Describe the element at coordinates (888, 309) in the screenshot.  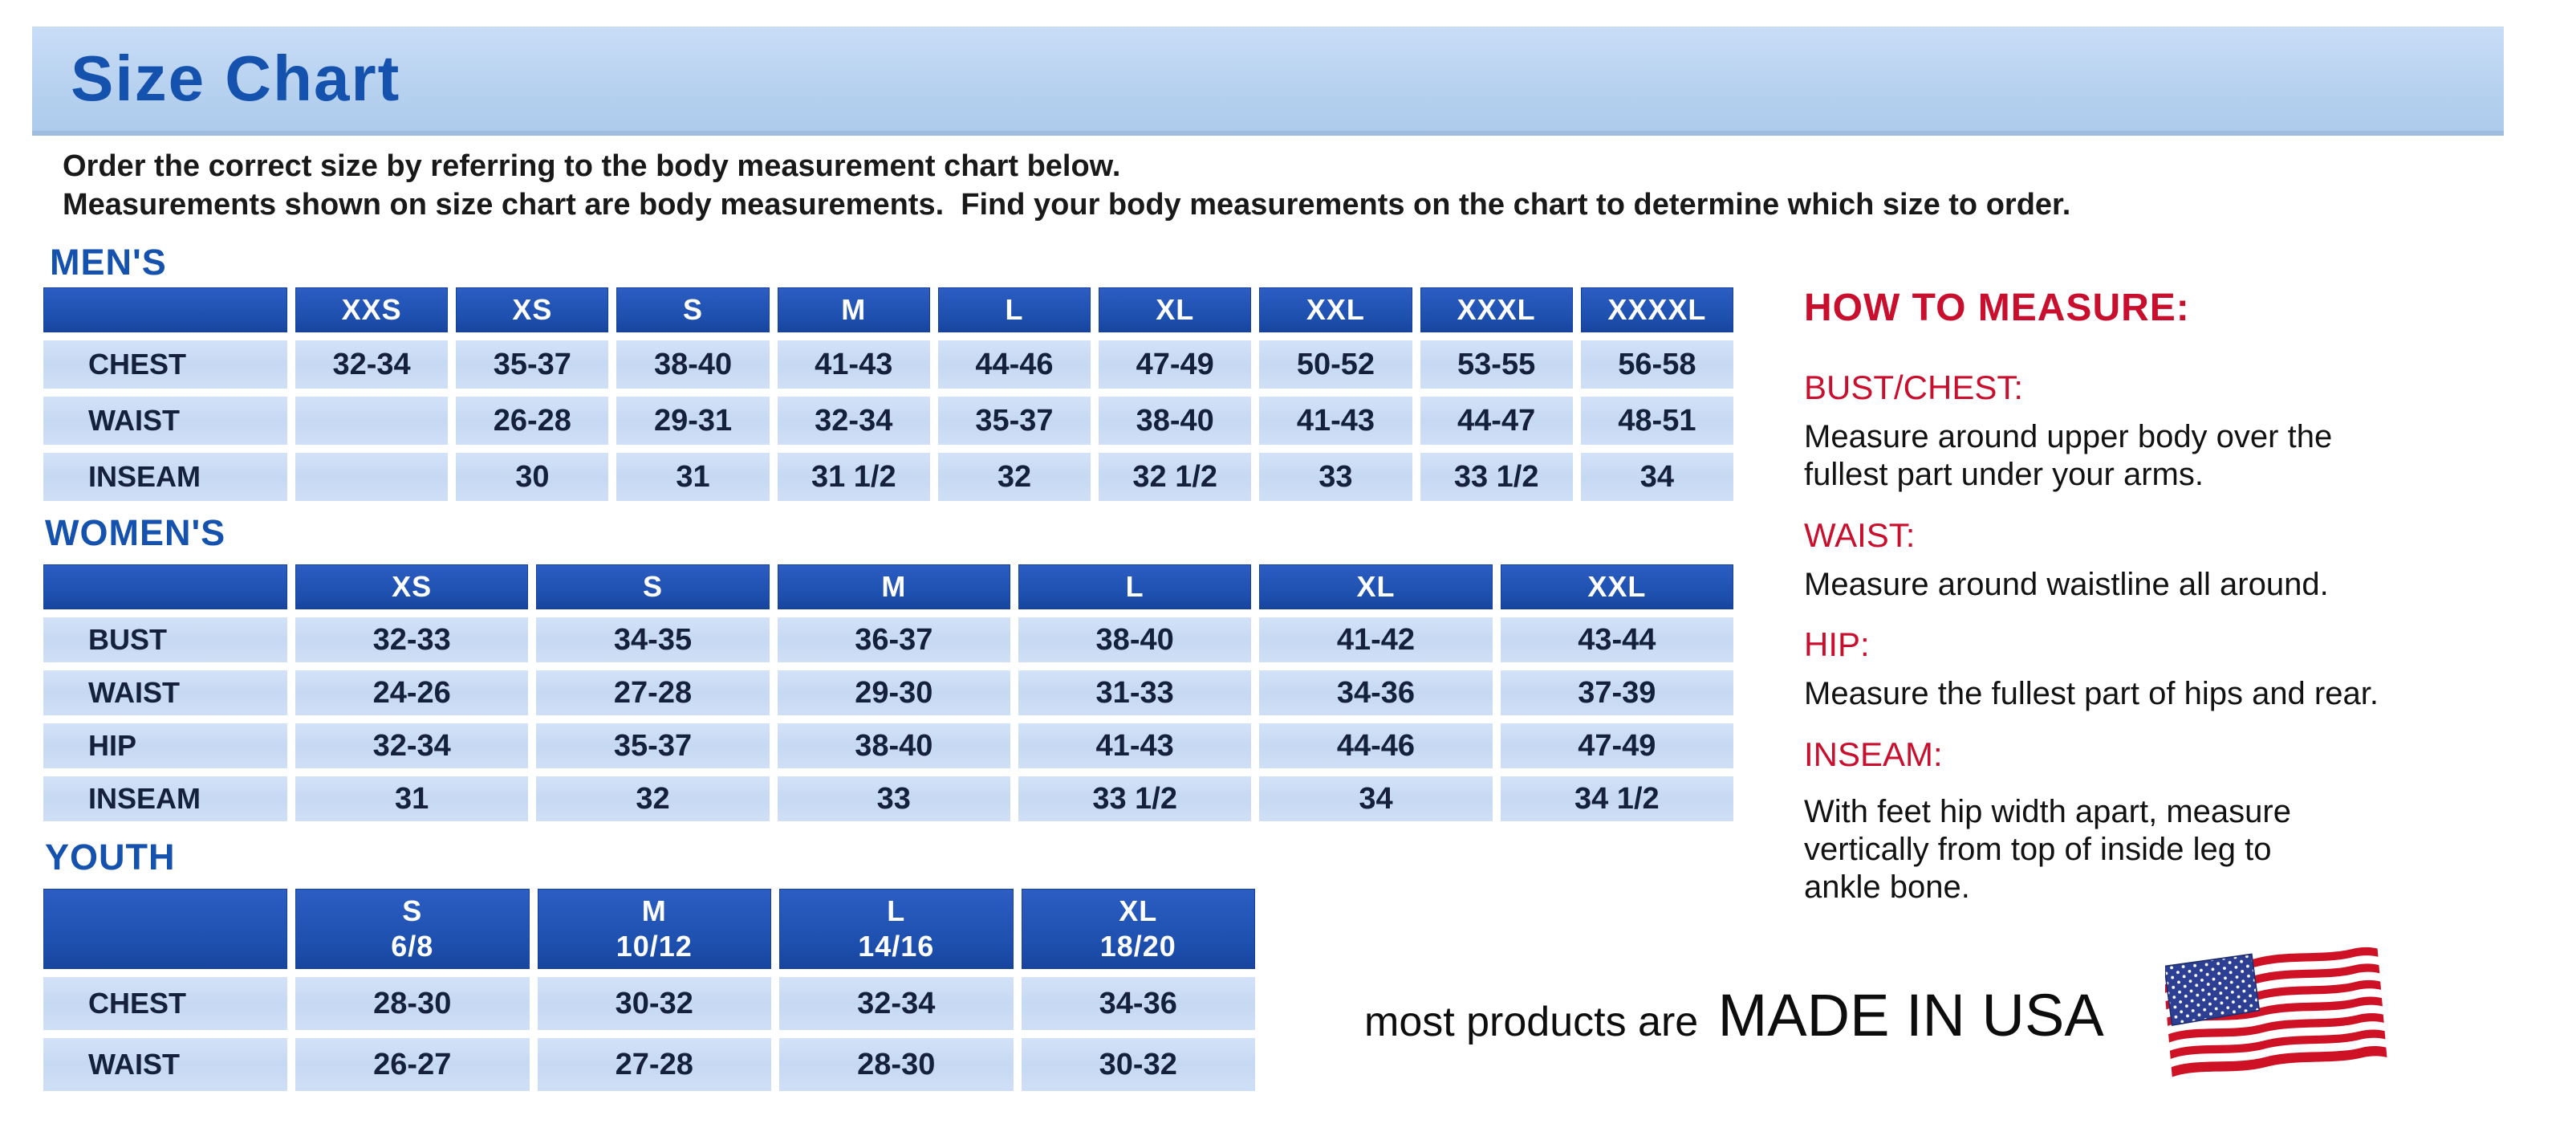
I see `header-row: XXS XS S M L XL XXL XXXL XXXXL` at that location.